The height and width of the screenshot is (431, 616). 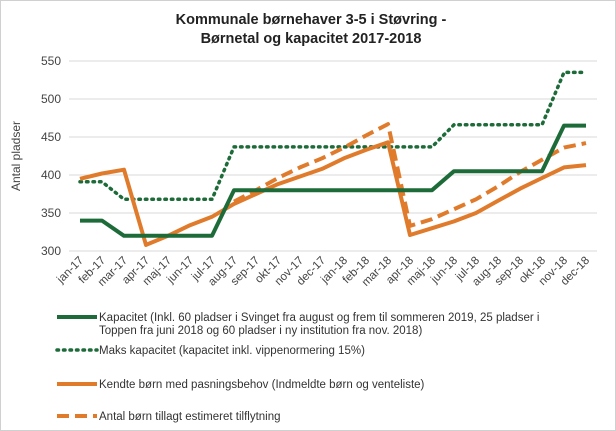 I want to click on chart-title-line1: Kommunale børnehaver 3-5 i Støvring -, so click(x=311, y=20).